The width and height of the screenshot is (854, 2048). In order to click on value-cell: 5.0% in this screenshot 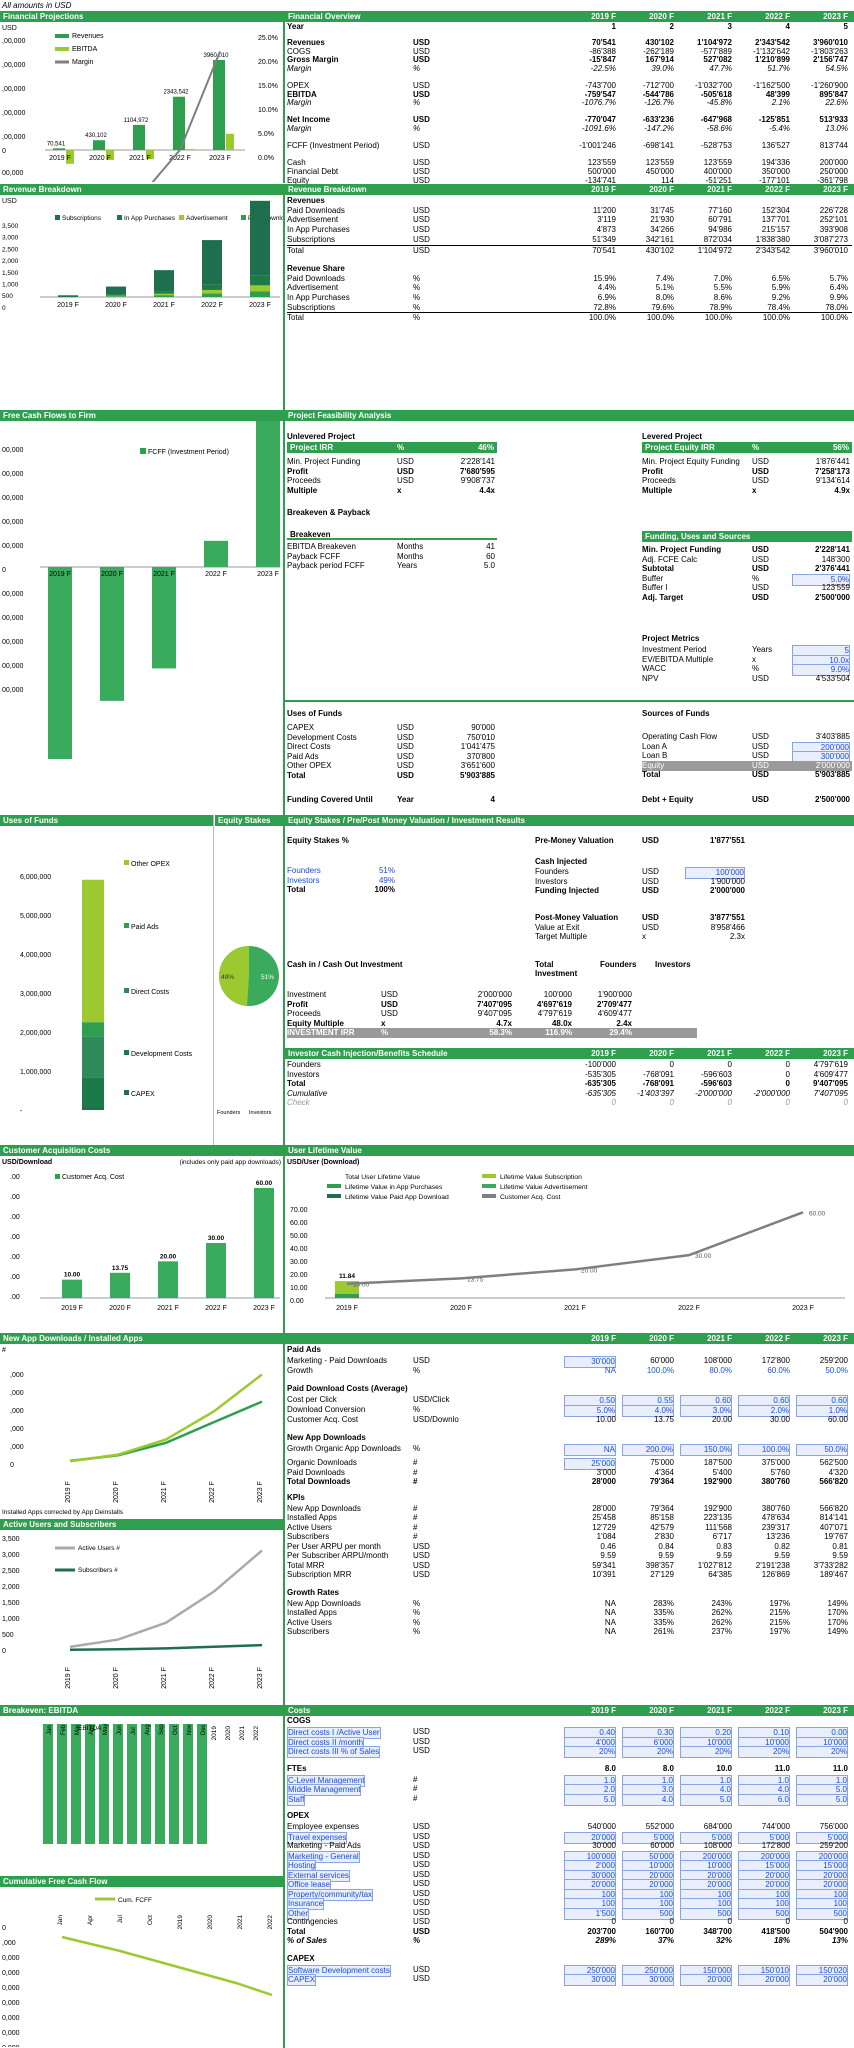, I will do `click(590, 1411)`.